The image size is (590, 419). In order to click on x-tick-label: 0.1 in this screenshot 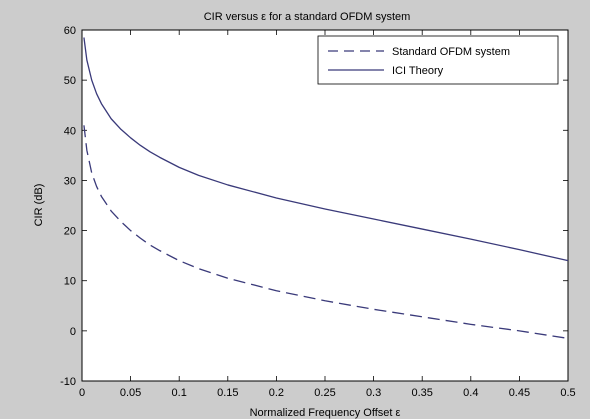, I will do `click(179, 393)`.